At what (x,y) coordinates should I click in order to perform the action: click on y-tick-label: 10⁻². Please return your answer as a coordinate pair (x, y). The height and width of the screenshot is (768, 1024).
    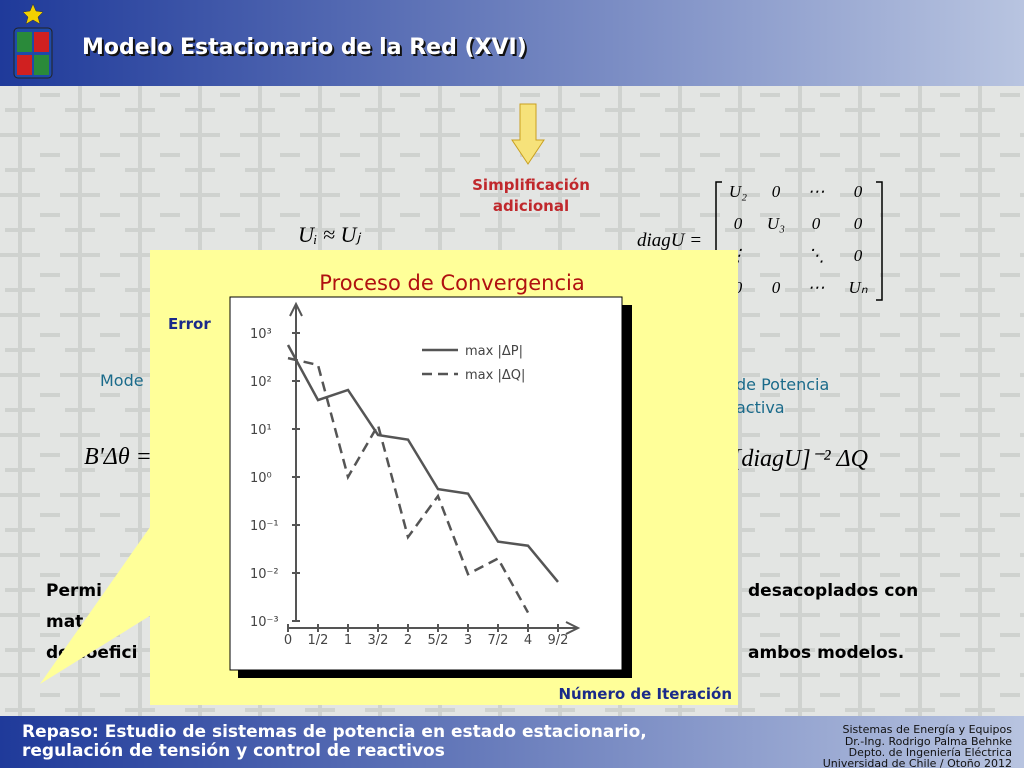
    Looking at the image, I should click on (264, 574).